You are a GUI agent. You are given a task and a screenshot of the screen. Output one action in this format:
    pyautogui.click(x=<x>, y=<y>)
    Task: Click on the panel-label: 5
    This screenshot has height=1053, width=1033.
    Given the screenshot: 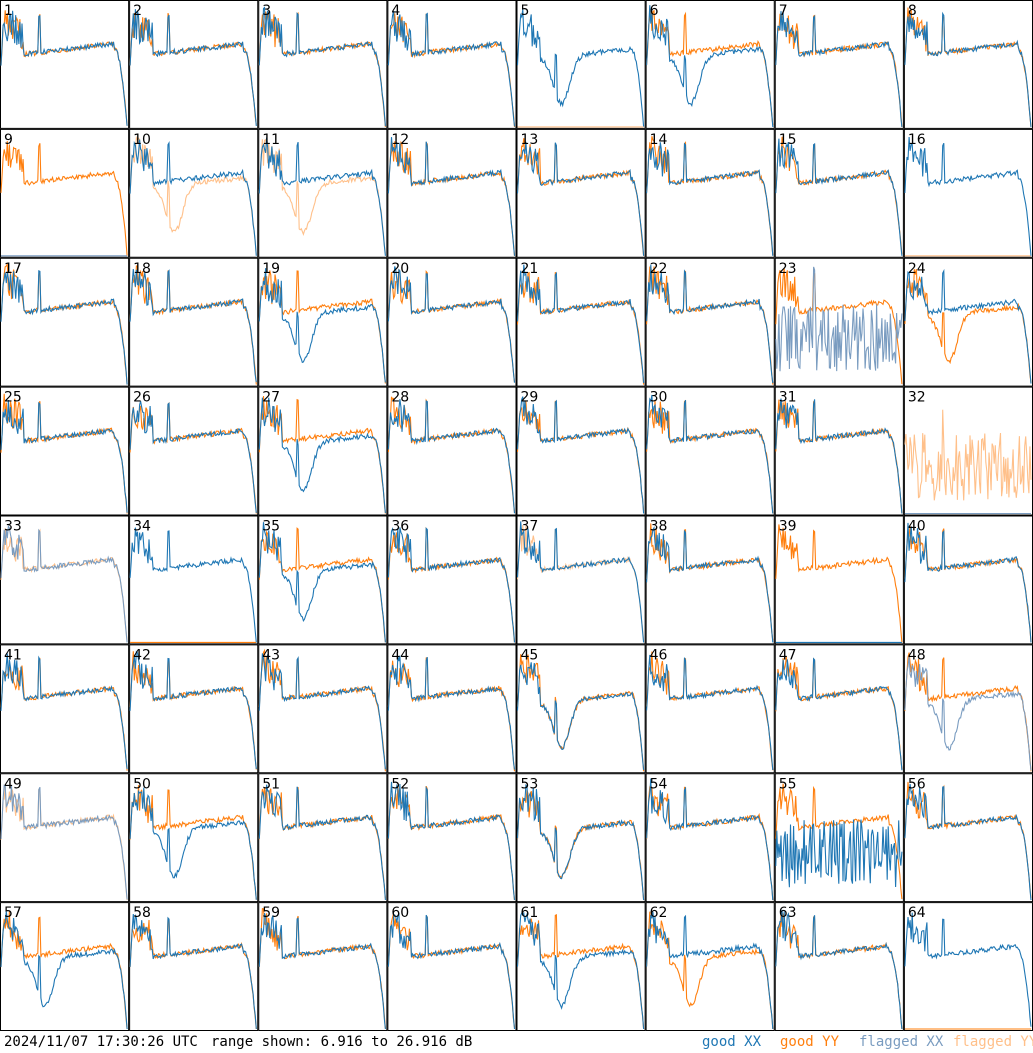 What is the action you would take?
    pyautogui.click(x=525, y=11)
    